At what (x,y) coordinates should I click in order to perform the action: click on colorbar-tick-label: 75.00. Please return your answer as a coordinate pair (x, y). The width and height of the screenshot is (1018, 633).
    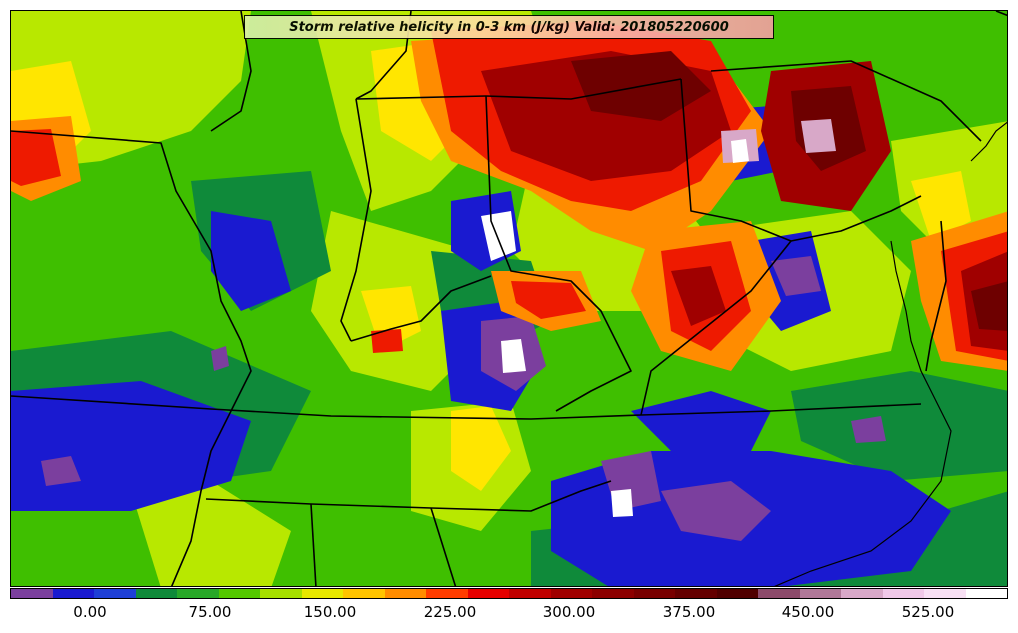
    Looking at the image, I should click on (210, 612).